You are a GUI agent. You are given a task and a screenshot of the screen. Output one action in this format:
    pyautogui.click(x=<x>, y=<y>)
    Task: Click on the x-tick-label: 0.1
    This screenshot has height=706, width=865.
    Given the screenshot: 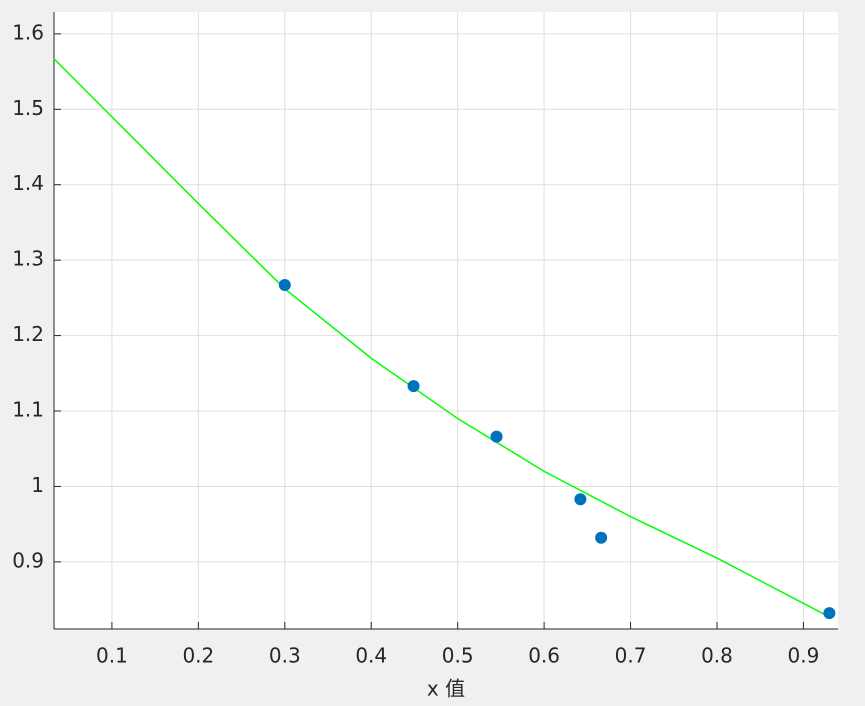 What is the action you would take?
    pyautogui.click(x=112, y=656)
    